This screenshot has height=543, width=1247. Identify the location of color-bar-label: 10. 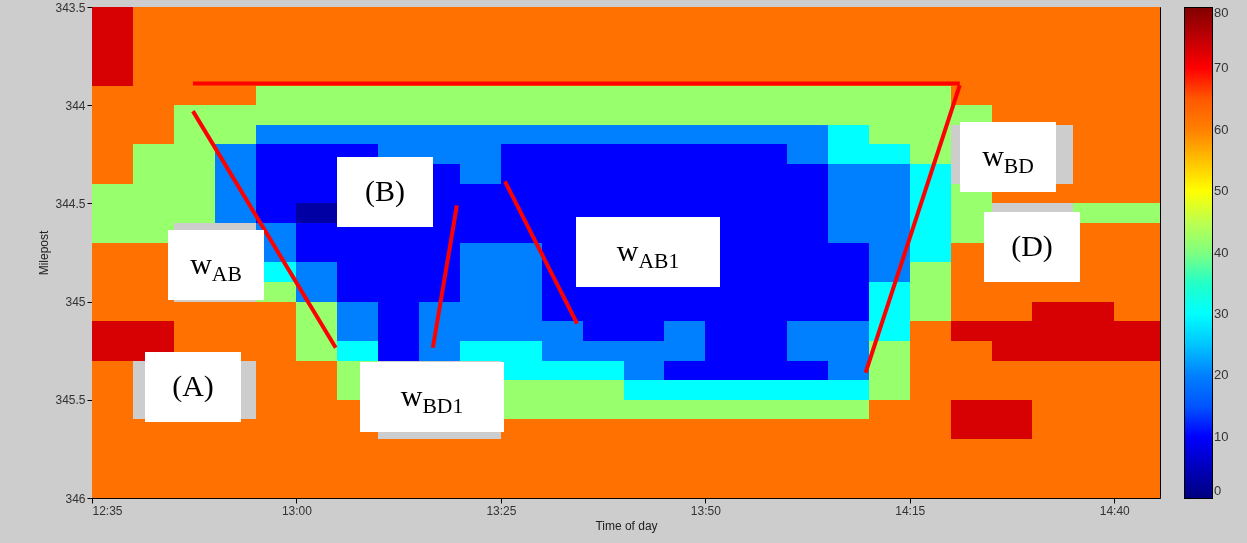
(1221, 436).